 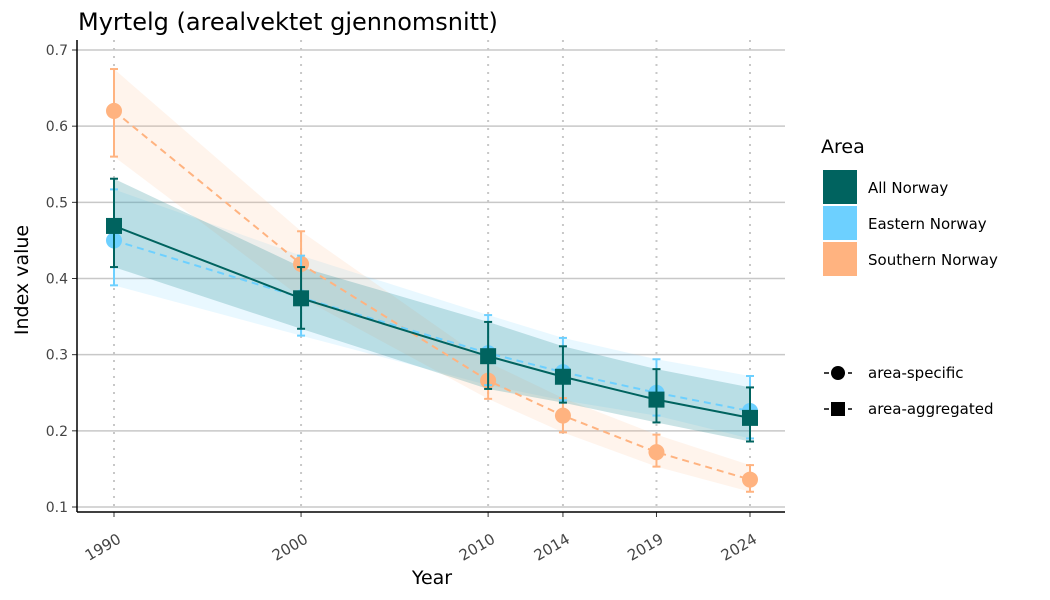 What do you see at coordinates (552, 547) in the screenshot?
I see `x-tick-label: 2014` at bounding box center [552, 547].